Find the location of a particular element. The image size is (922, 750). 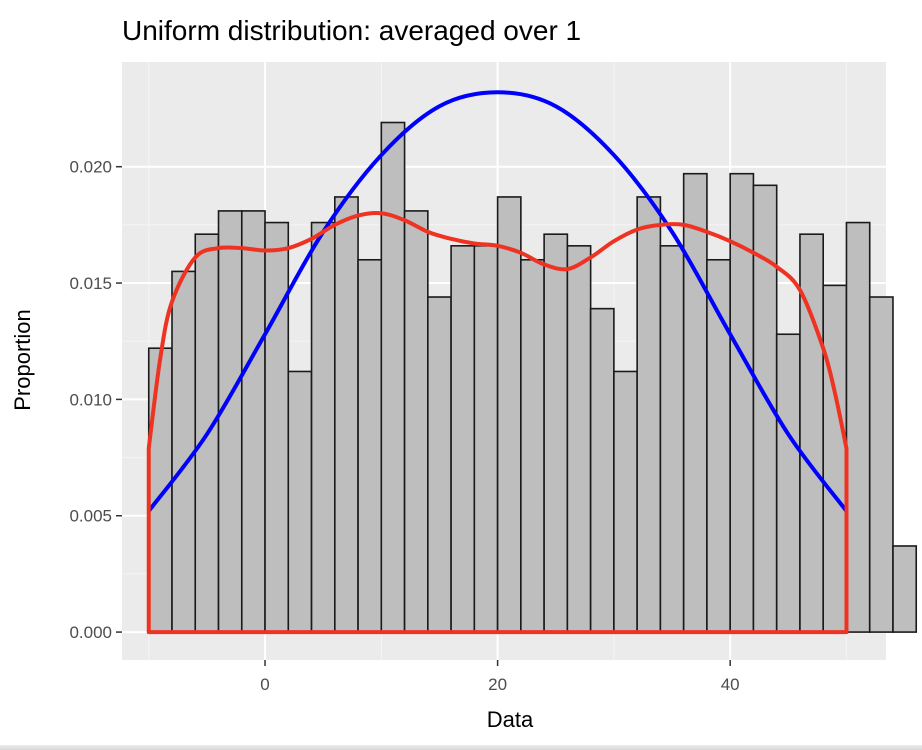

y-tick-label: 0.020 is located at coordinates (90, 167).